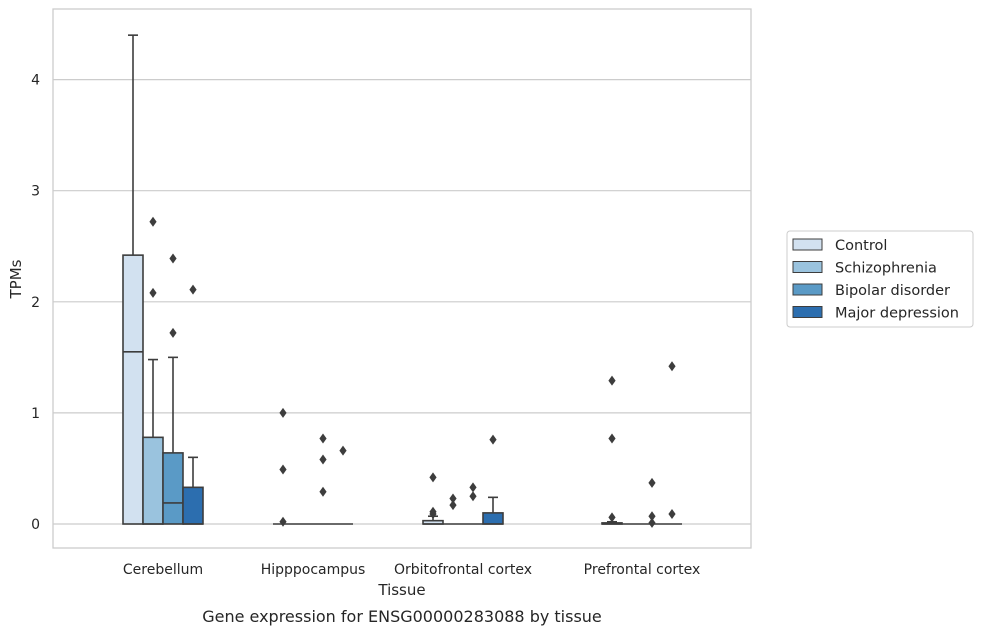 The image size is (983, 634). Describe the element at coordinates (892, 291) in the screenshot. I see `legend-label: Bipolar disorder` at that location.